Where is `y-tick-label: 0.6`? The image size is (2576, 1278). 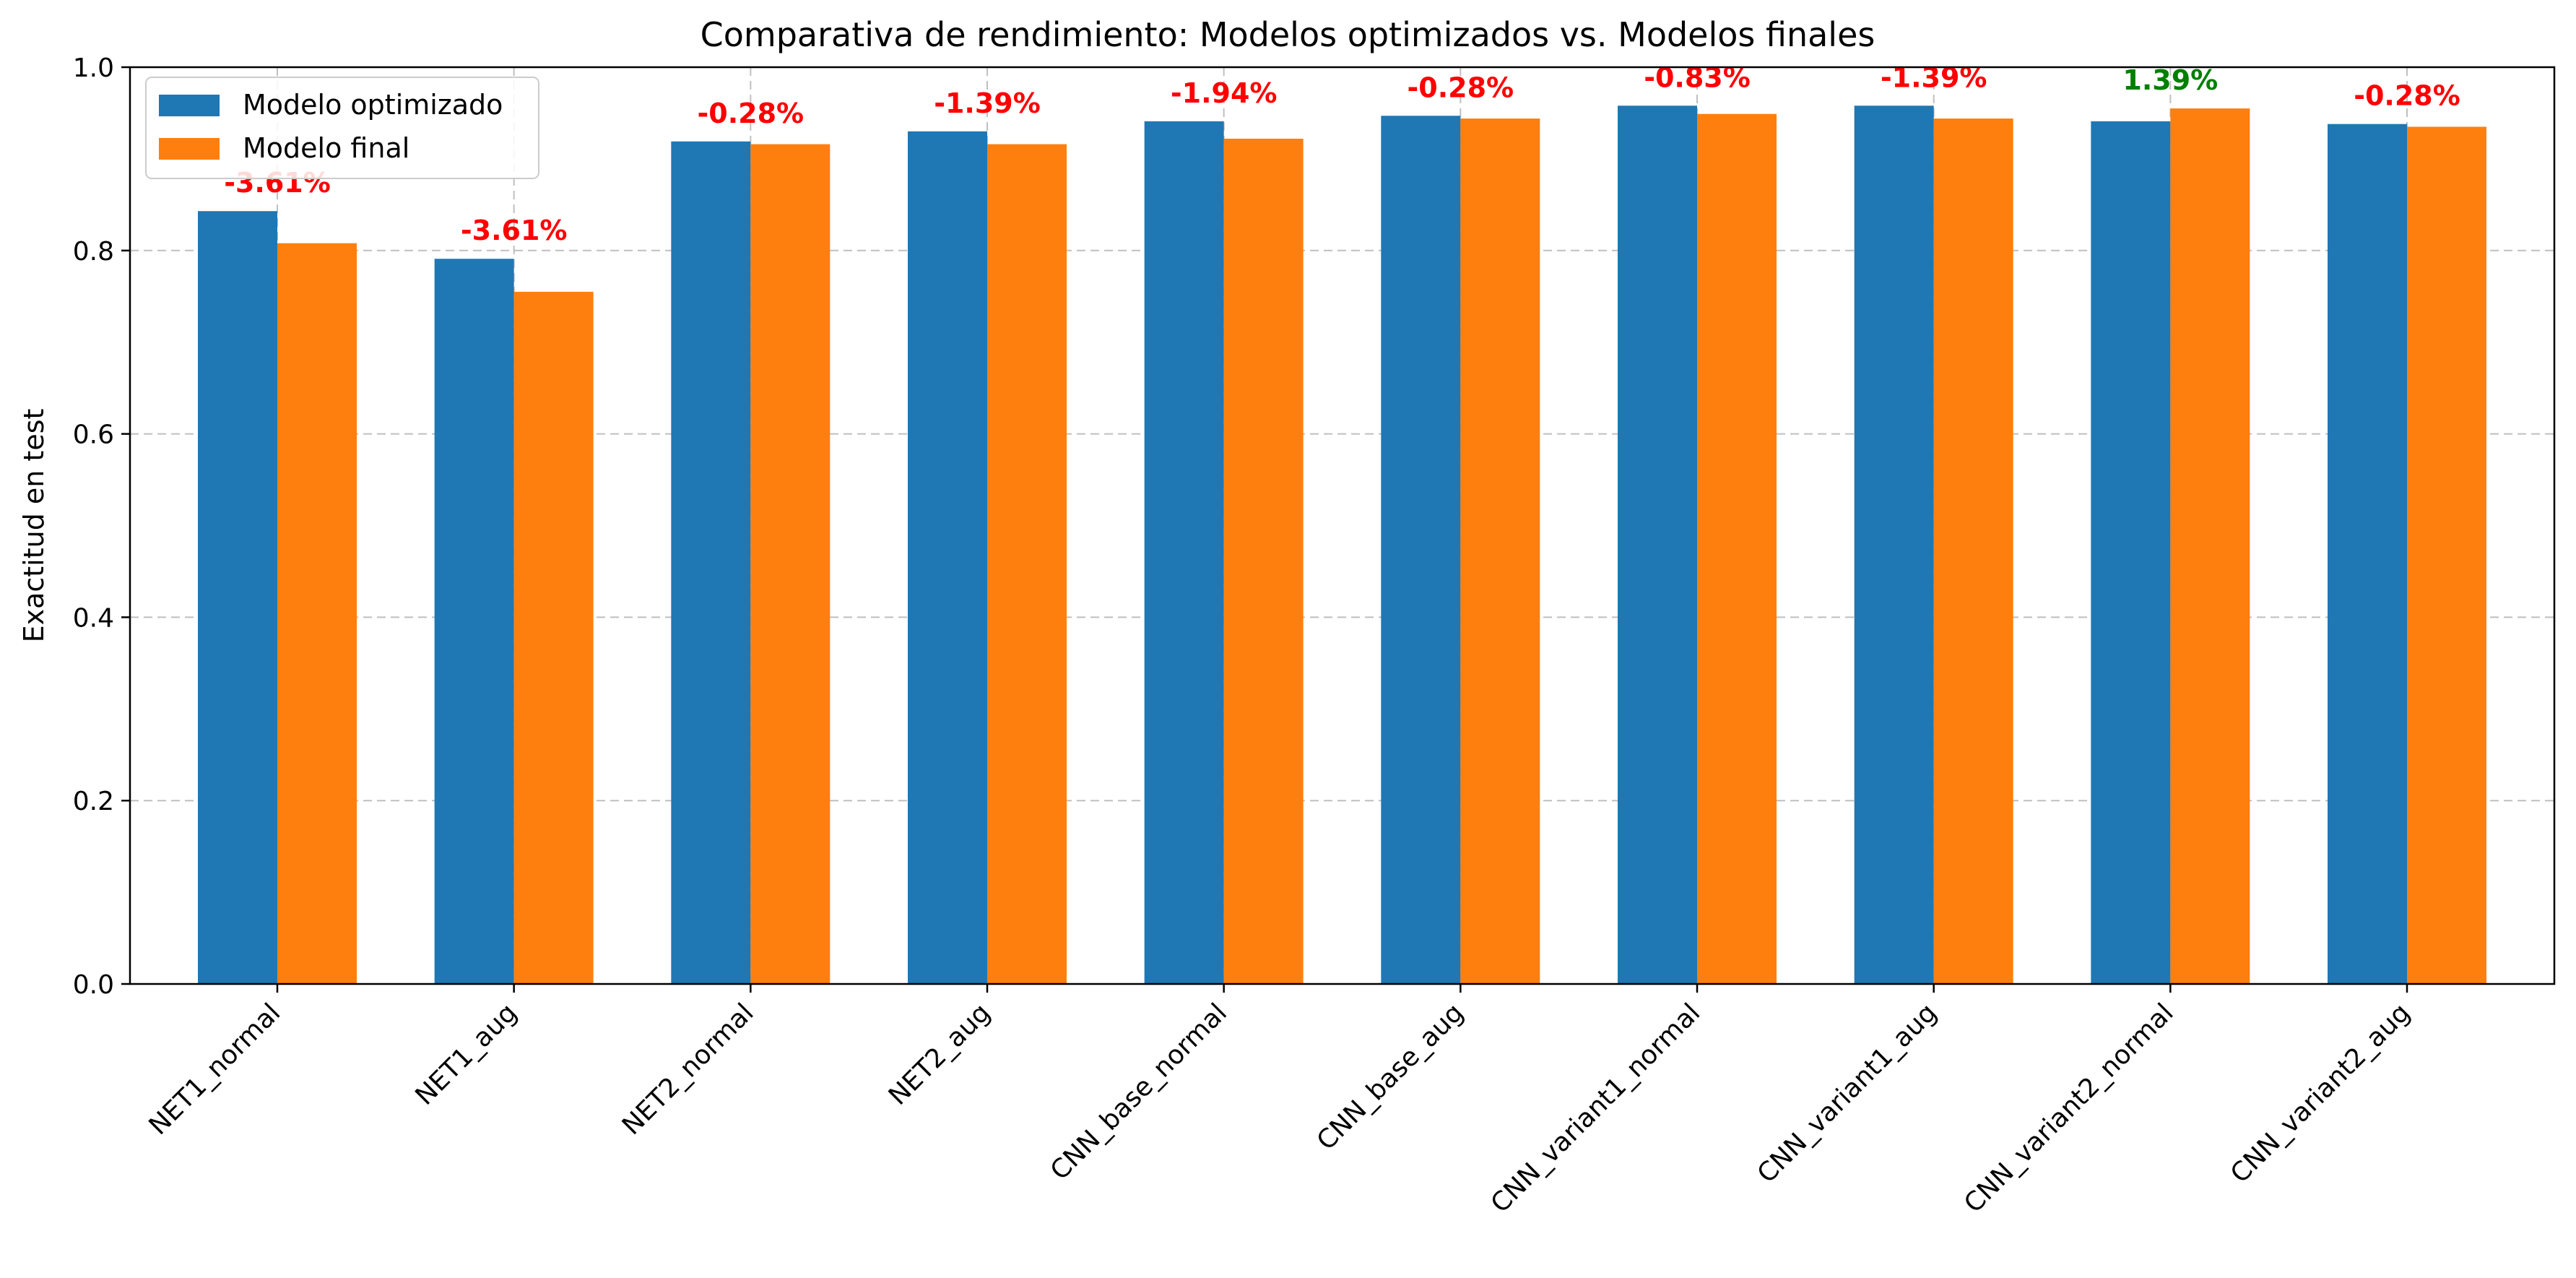 y-tick-label: 0.6 is located at coordinates (93, 435).